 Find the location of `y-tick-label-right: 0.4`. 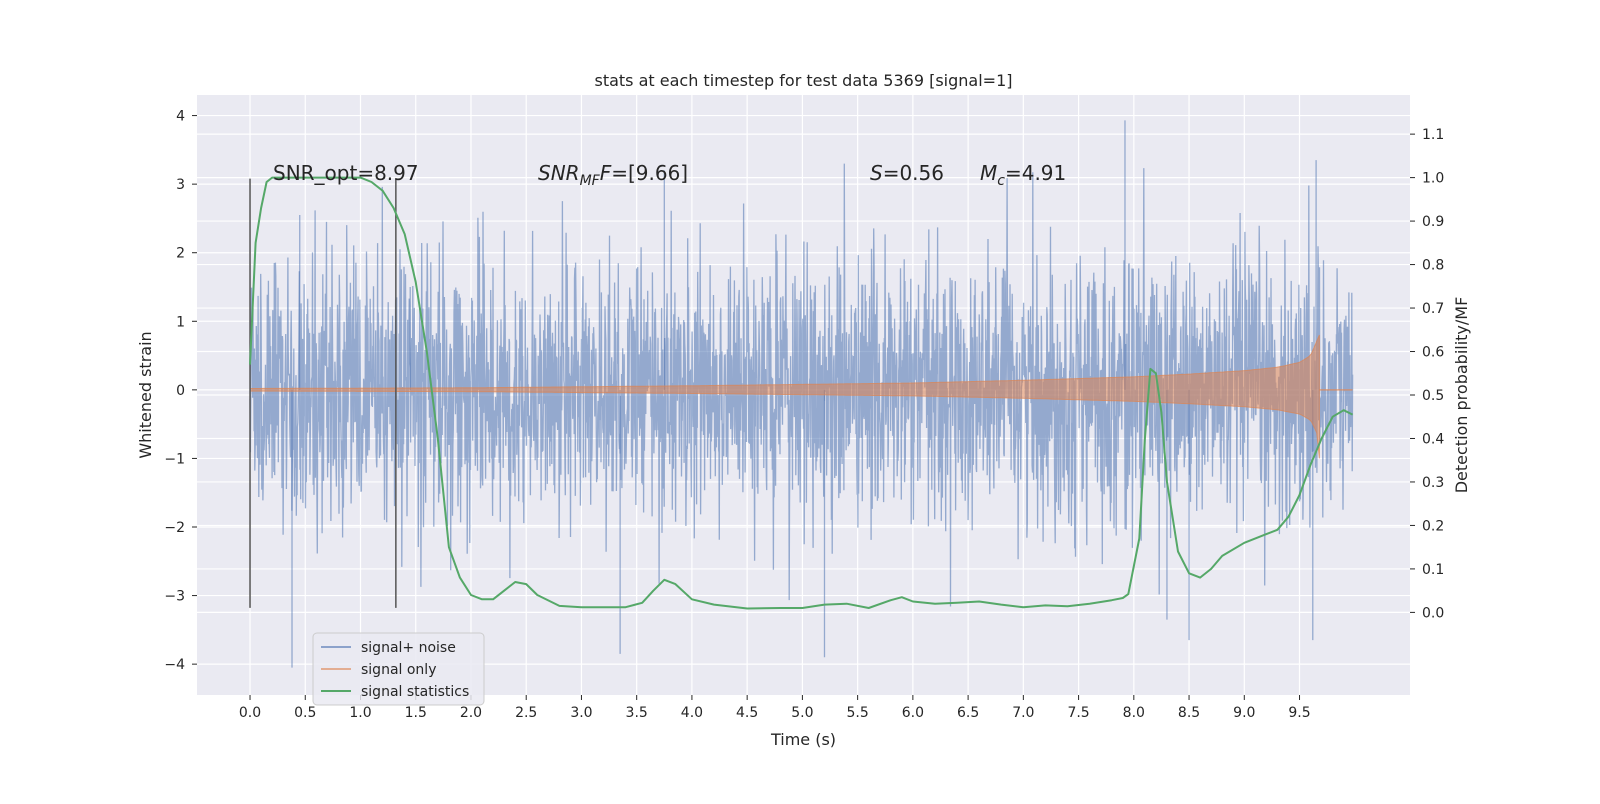

y-tick-label-right: 0.4 is located at coordinates (1433, 439).